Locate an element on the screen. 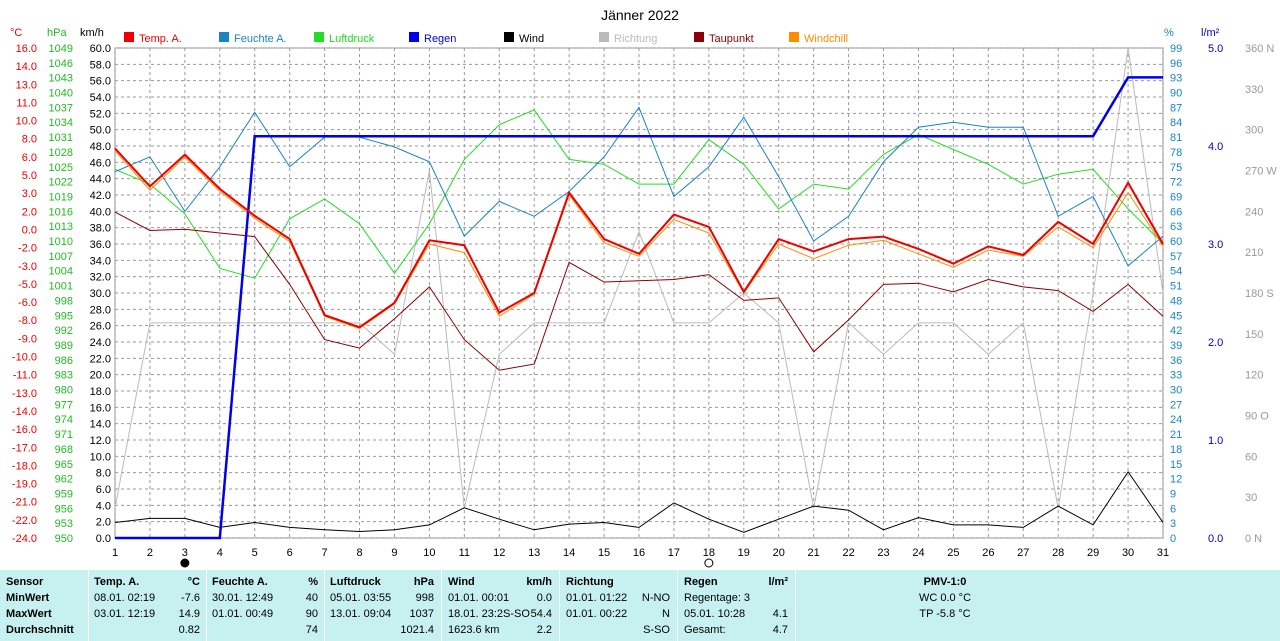 This screenshot has width=1280, height=641. temp-axis-label: -6.0 is located at coordinates (27, 303).